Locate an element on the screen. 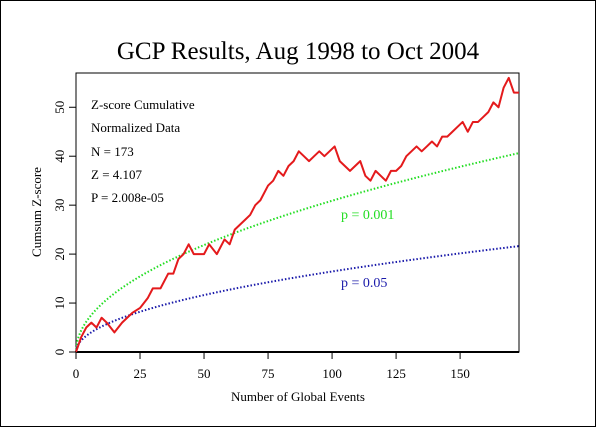 Image resolution: width=596 pixels, height=427 pixels. y-tick-label: 10 is located at coordinates (59, 303).